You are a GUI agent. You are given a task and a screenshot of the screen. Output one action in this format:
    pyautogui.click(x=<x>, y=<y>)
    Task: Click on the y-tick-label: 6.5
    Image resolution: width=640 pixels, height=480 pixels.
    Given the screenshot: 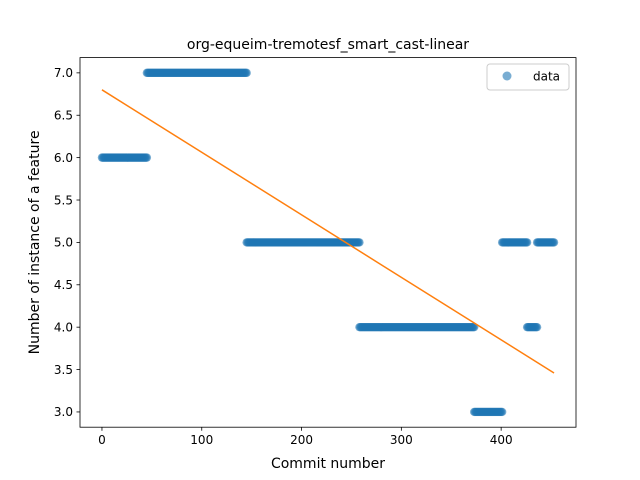 What is the action you would take?
    pyautogui.click(x=63, y=116)
    